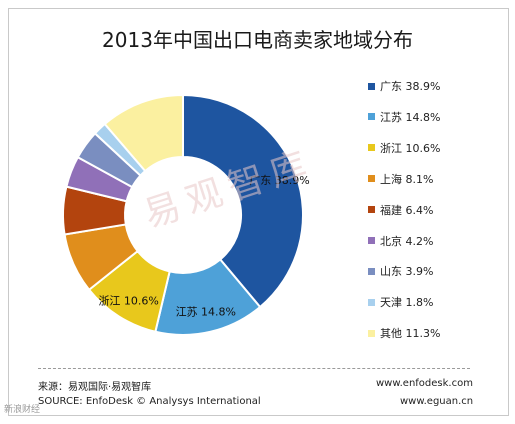  I want to click on chart-title: 2013年中国出口电商卖家地域分布, so click(257, 40).